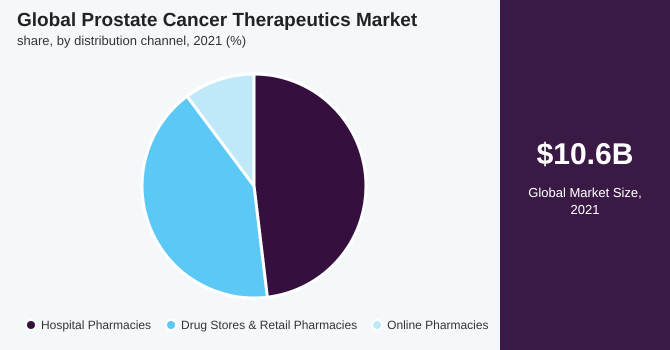 The image size is (670, 350). I want to click on legend-label: Online Pharmacies, so click(438, 325).